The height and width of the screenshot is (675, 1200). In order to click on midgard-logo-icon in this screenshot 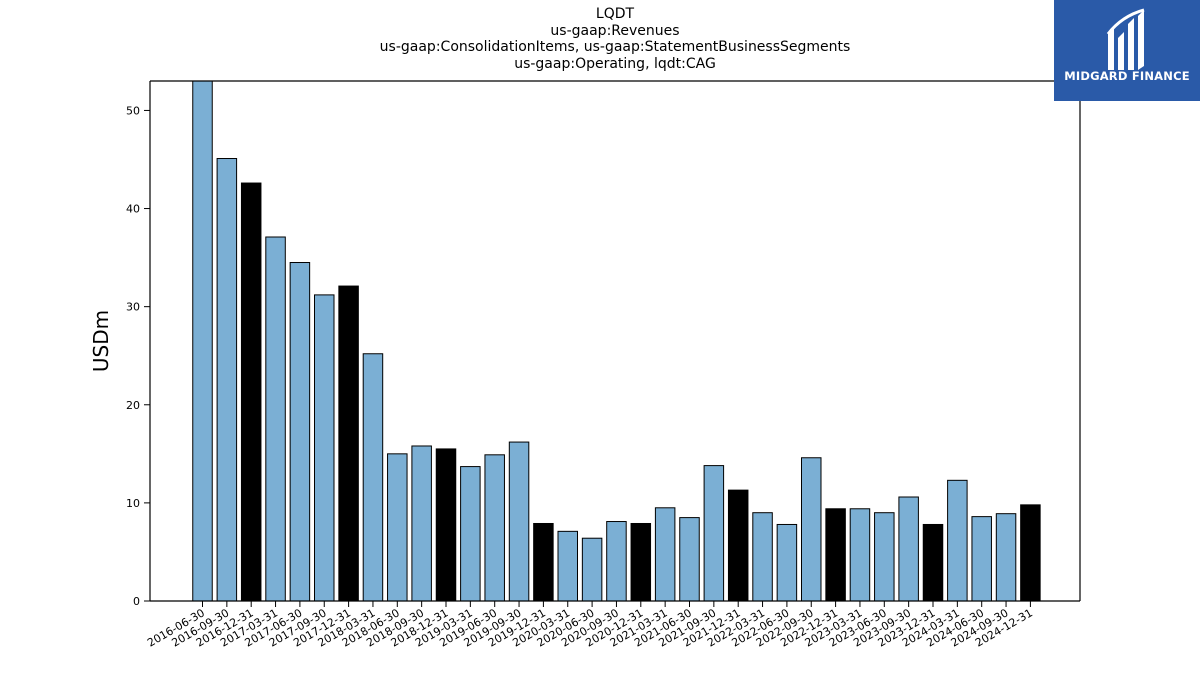, I will do `click(1125, 39)`.